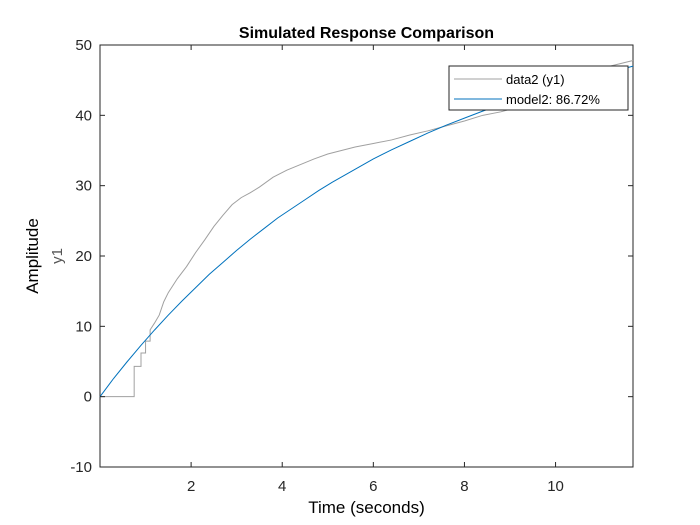 Image resolution: width=700 pixels, height=525 pixels. Describe the element at coordinates (83, 186) in the screenshot. I see `y-tick-label: 30` at that location.